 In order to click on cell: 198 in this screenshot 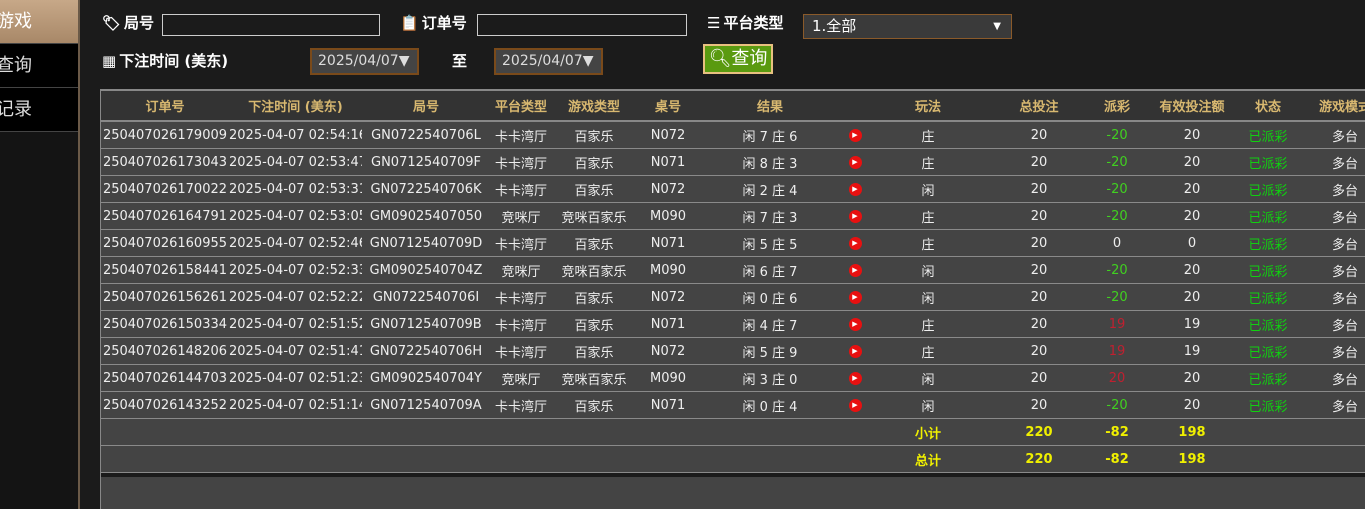, I will do `click(1192, 459)`.